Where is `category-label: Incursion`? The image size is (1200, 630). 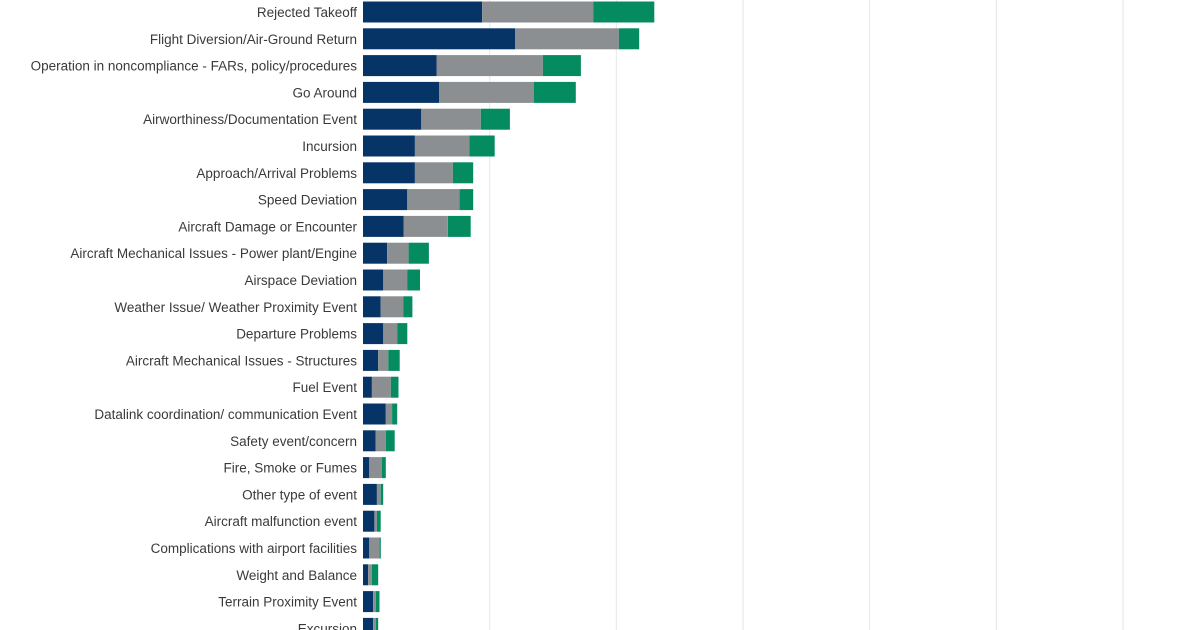
category-label: Incursion is located at coordinates (329, 146).